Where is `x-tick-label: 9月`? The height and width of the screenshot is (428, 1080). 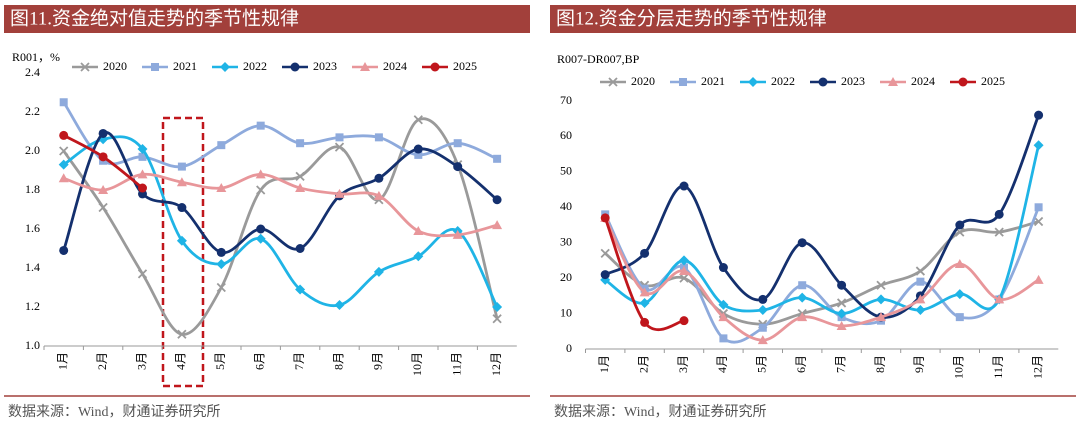 x-tick-label: 9月 is located at coordinates (378, 361).